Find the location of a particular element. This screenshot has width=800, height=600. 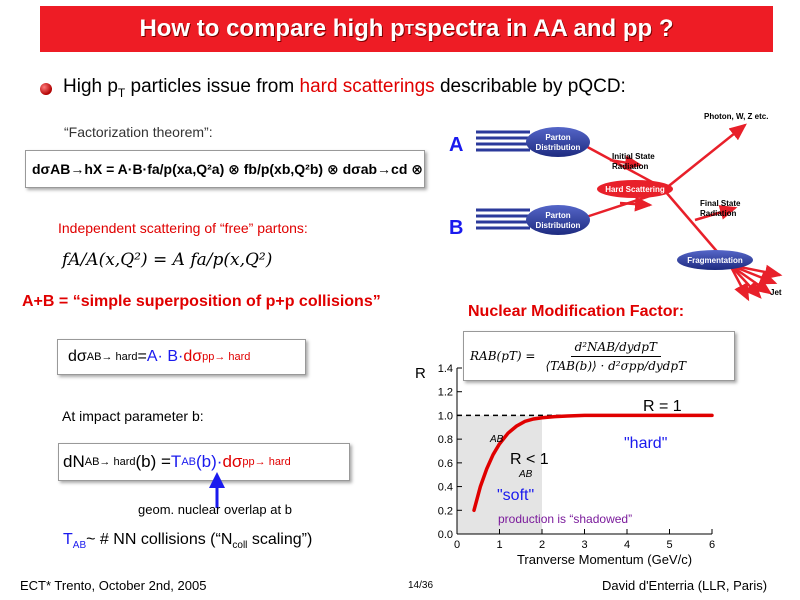

footer-right: David d'Enterria (LLR, Paris) is located at coordinates (685, 585).